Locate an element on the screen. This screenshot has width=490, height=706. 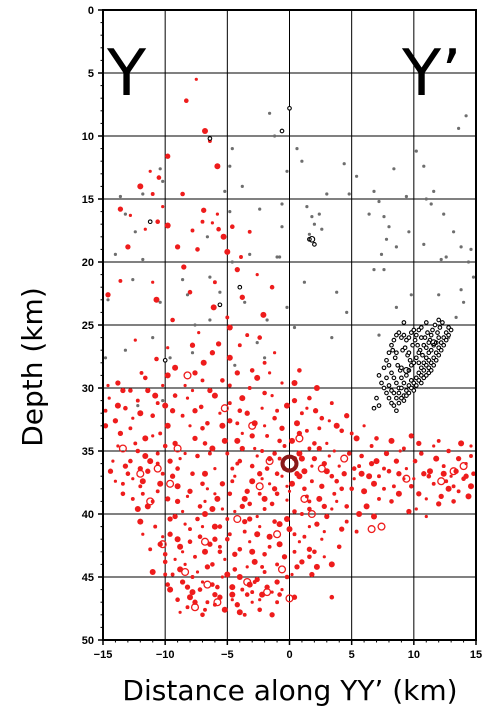
data-point-black_open is located at coordinates (406, 370).